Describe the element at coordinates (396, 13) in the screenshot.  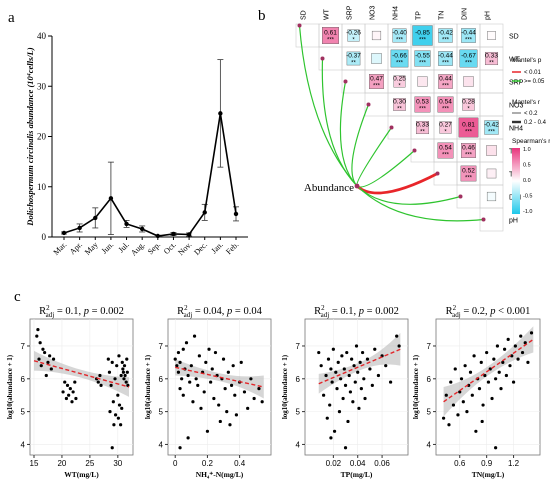
I see `column-label: NH4` at that location.